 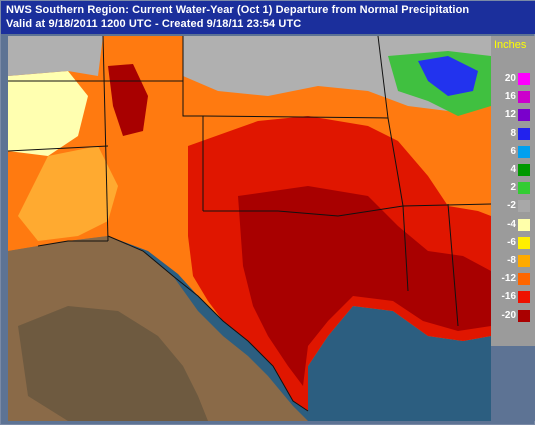 I want to click on legend-item-label: 20, so click(x=510, y=78).